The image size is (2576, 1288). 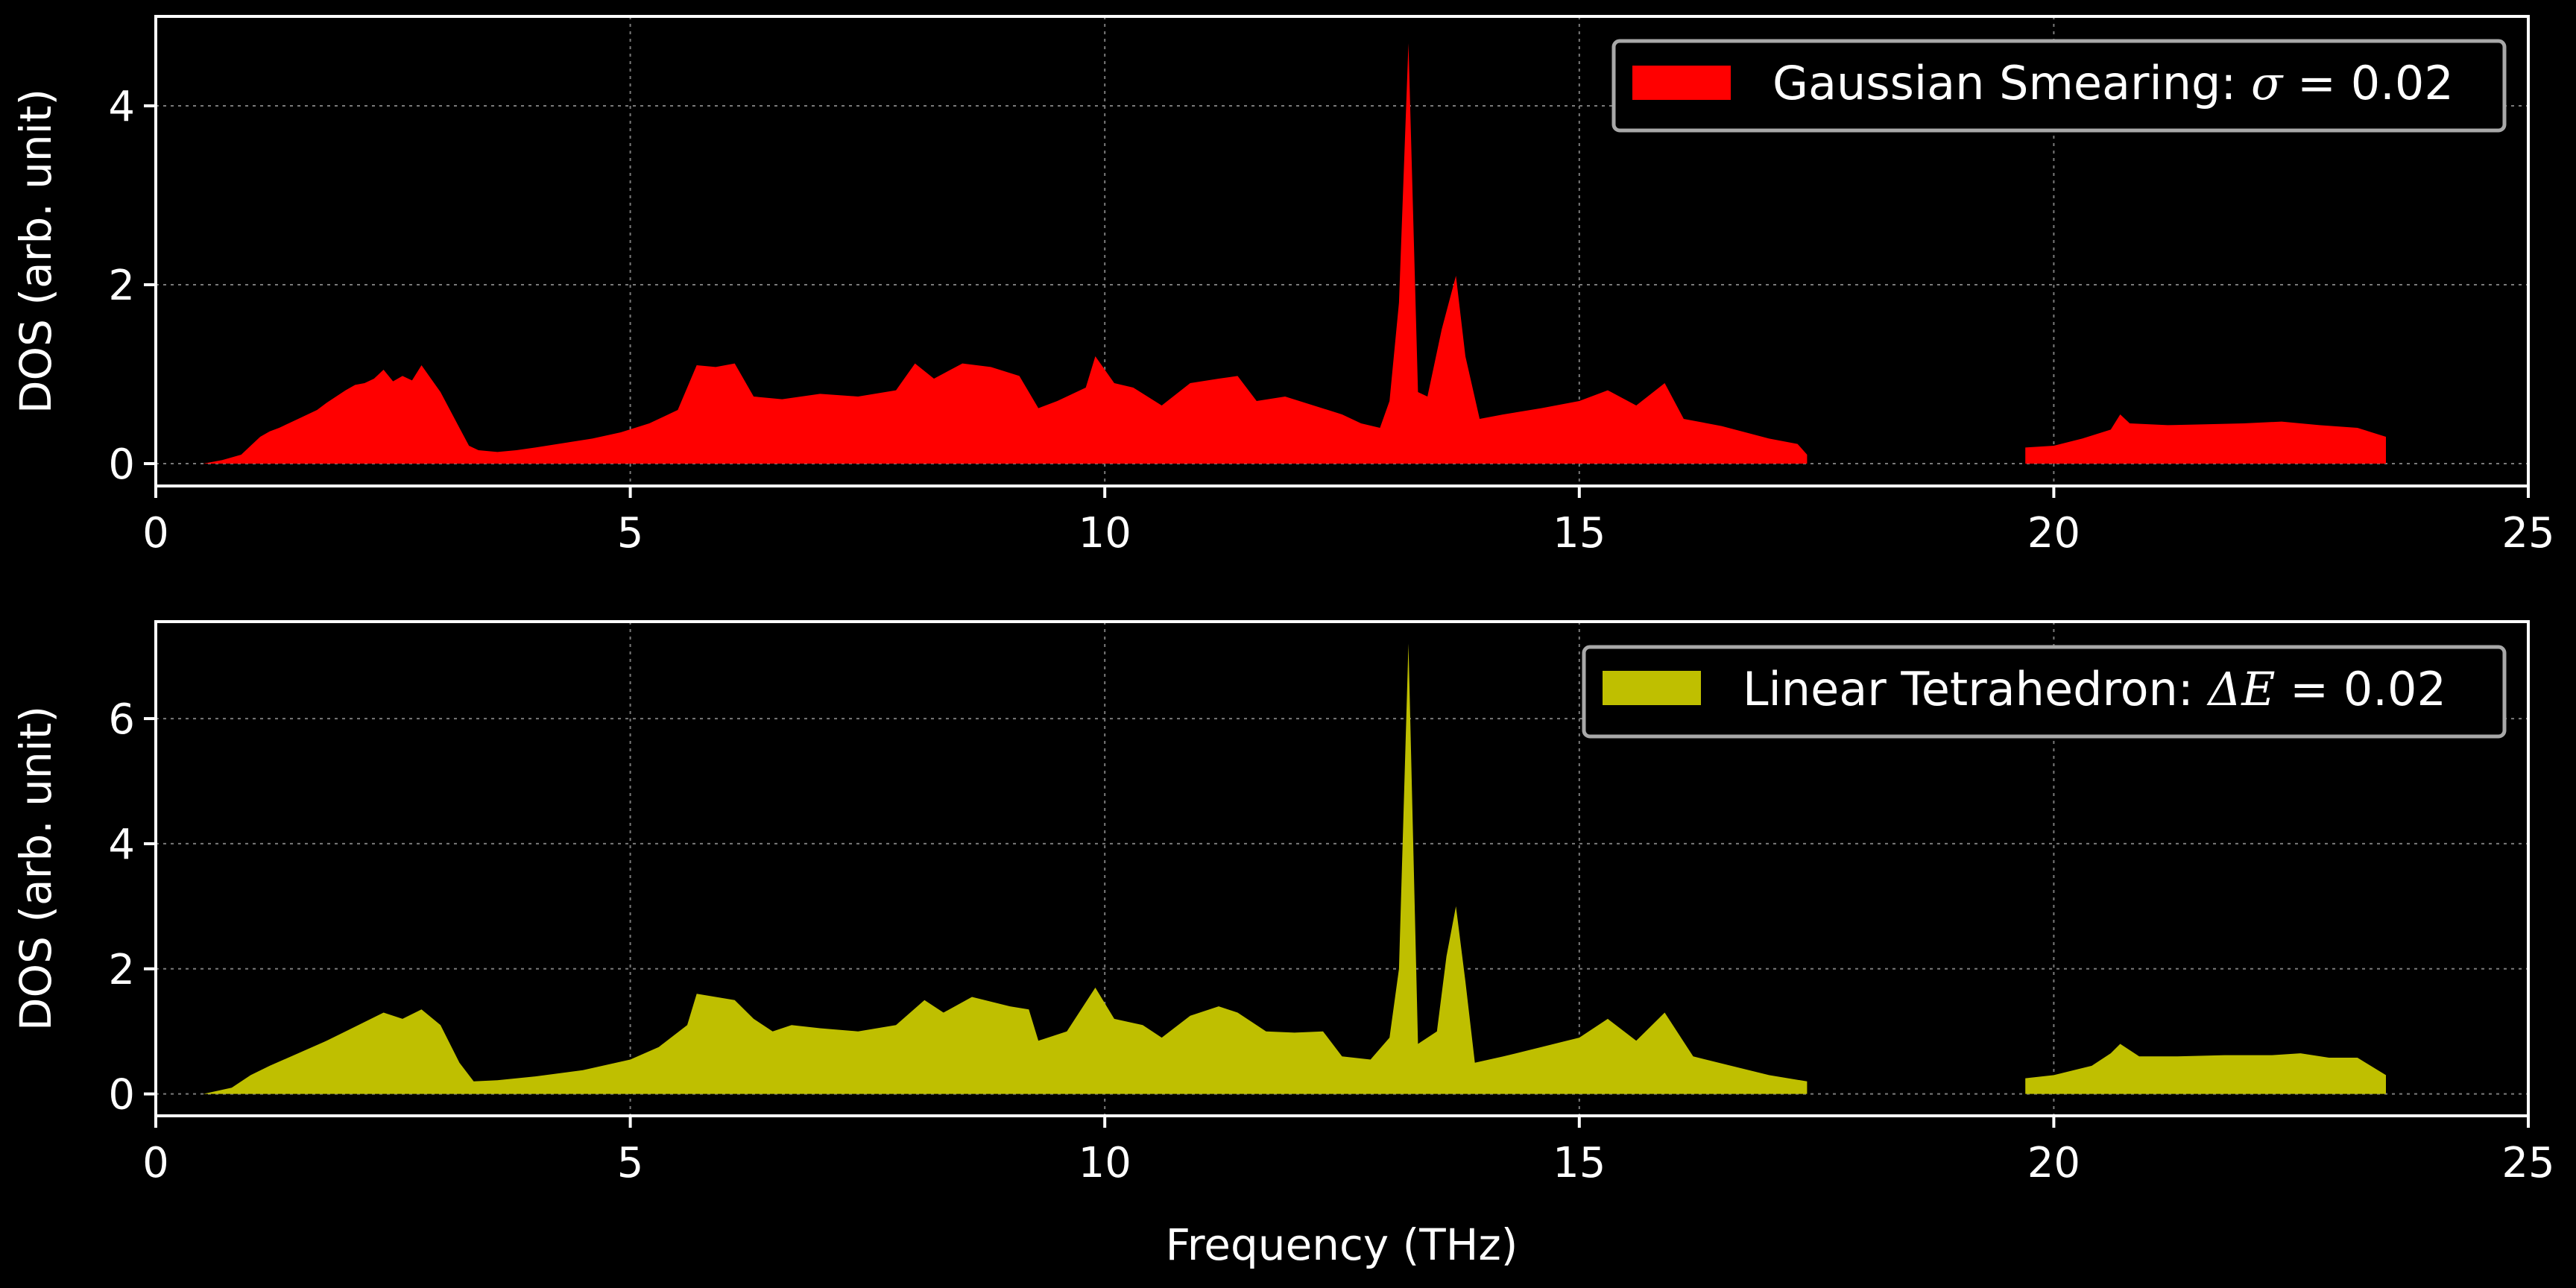 I want to click on legend-label: Linear Tetrahedron: ΔE = 0.02, so click(x=2094, y=689).